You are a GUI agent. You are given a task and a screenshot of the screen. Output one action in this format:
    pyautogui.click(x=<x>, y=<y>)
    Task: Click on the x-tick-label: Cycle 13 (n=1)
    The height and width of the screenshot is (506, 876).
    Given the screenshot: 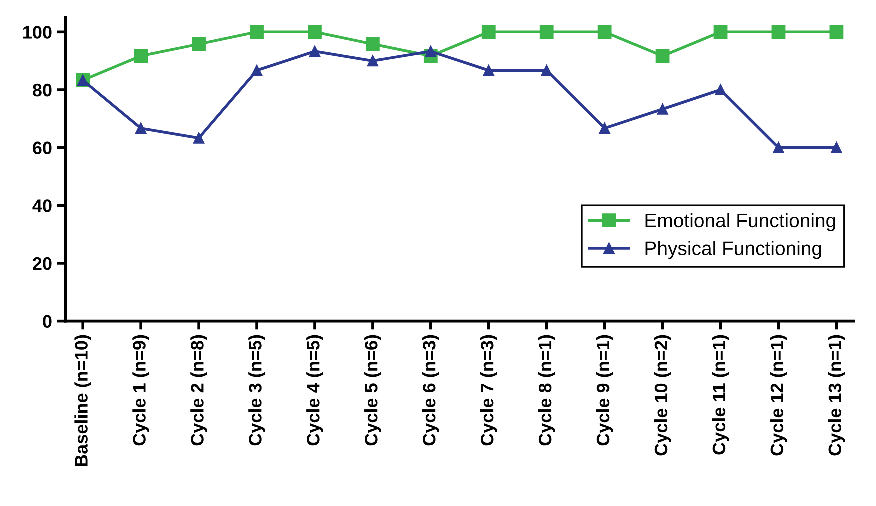 What is the action you would take?
    pyautogui.click(x=837, y=395)
    